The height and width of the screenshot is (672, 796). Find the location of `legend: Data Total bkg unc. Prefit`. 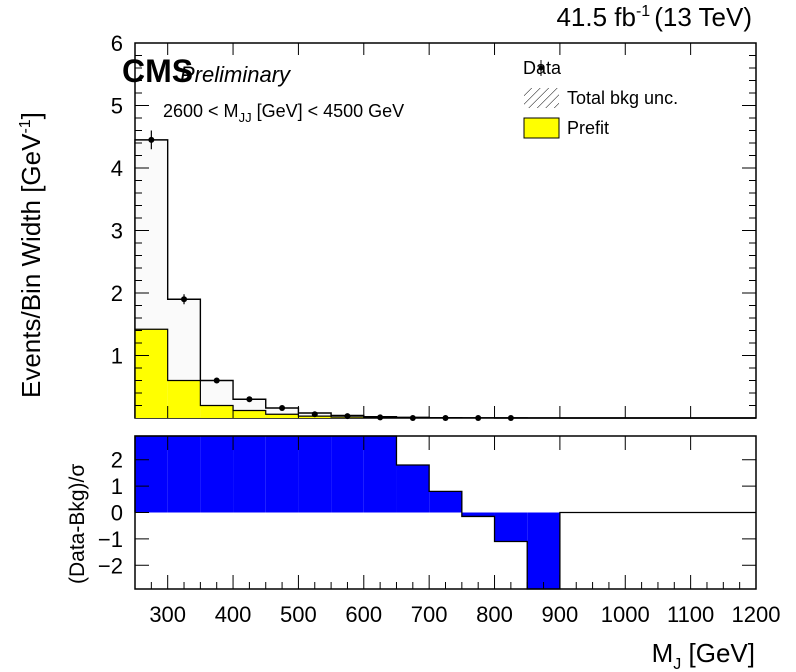

legend: Data Total bkg unc. Prefit is located at coordinates (600, 98).